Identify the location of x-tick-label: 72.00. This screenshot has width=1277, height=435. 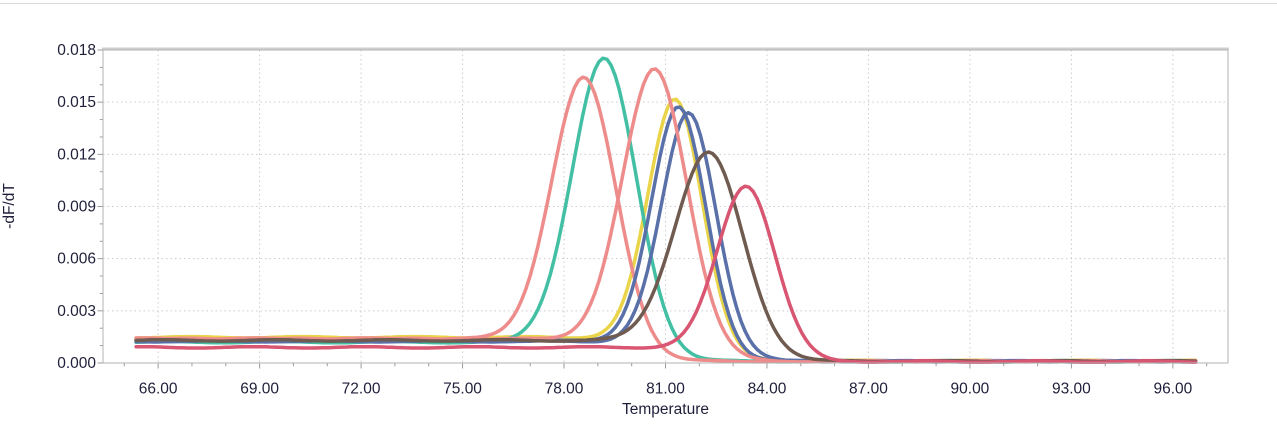
(361, 388).